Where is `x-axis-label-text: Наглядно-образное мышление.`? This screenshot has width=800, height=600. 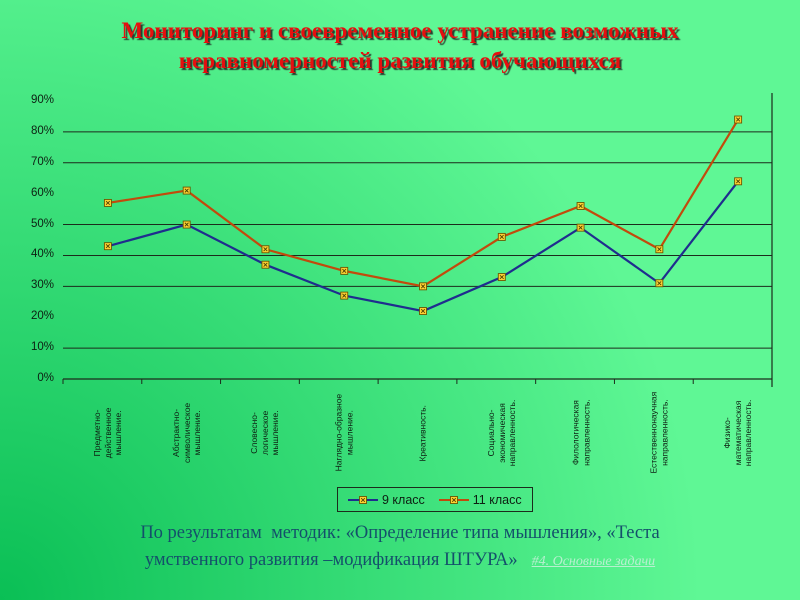 x-axis-label-text: Наглядно-образное мышление. is located at coordinates (344, 433).